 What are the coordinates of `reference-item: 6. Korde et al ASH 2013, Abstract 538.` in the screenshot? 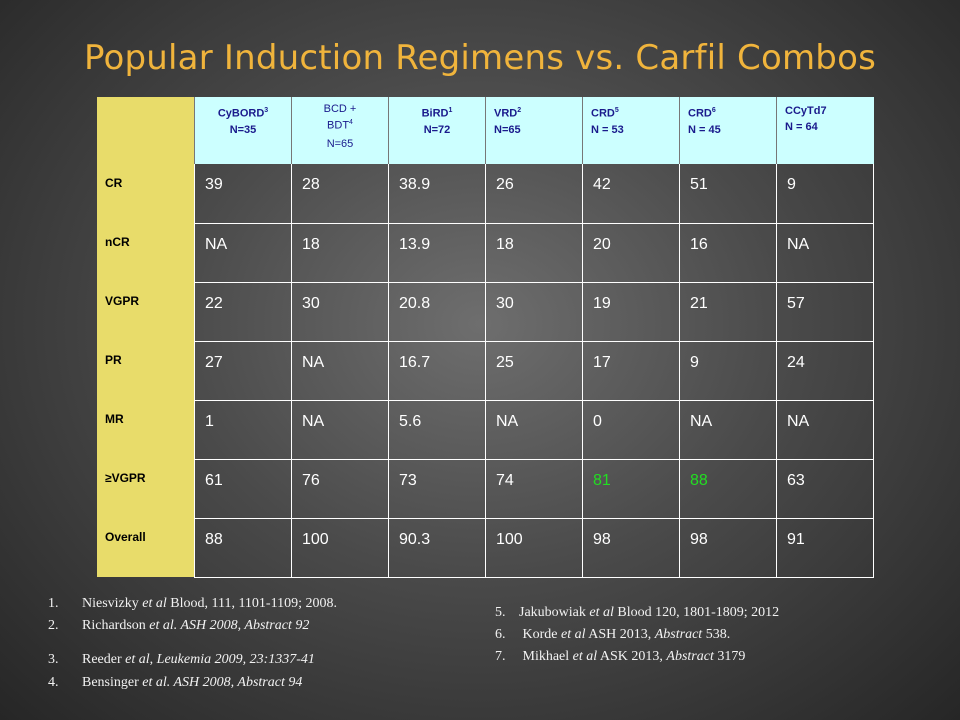 It's located at (612, 635).